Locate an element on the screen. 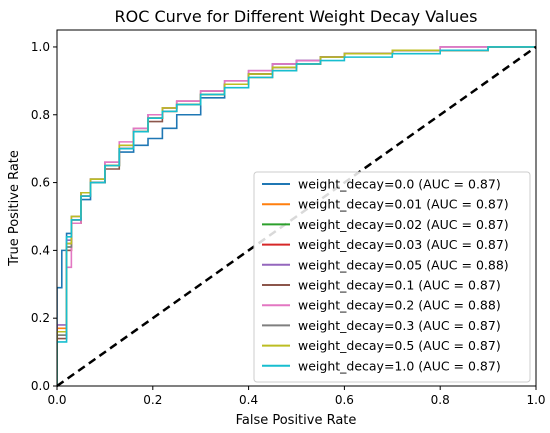 Image resolution: width=550 pixels, height=433 pixels. y-tick-label: 0.0 is located at coordinates (40, 386).